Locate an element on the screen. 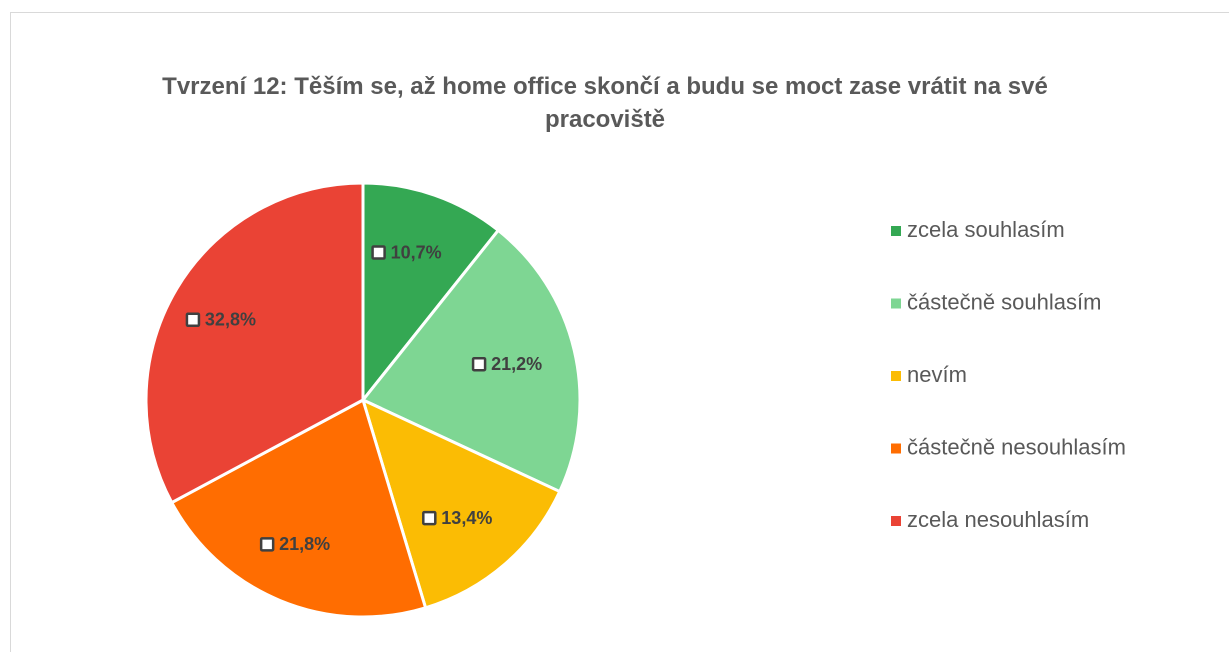 Image resolution: width=1229 pixels, height=652 pixels. legend-label: zcela souhlasím is located at coordinates (986, 229).